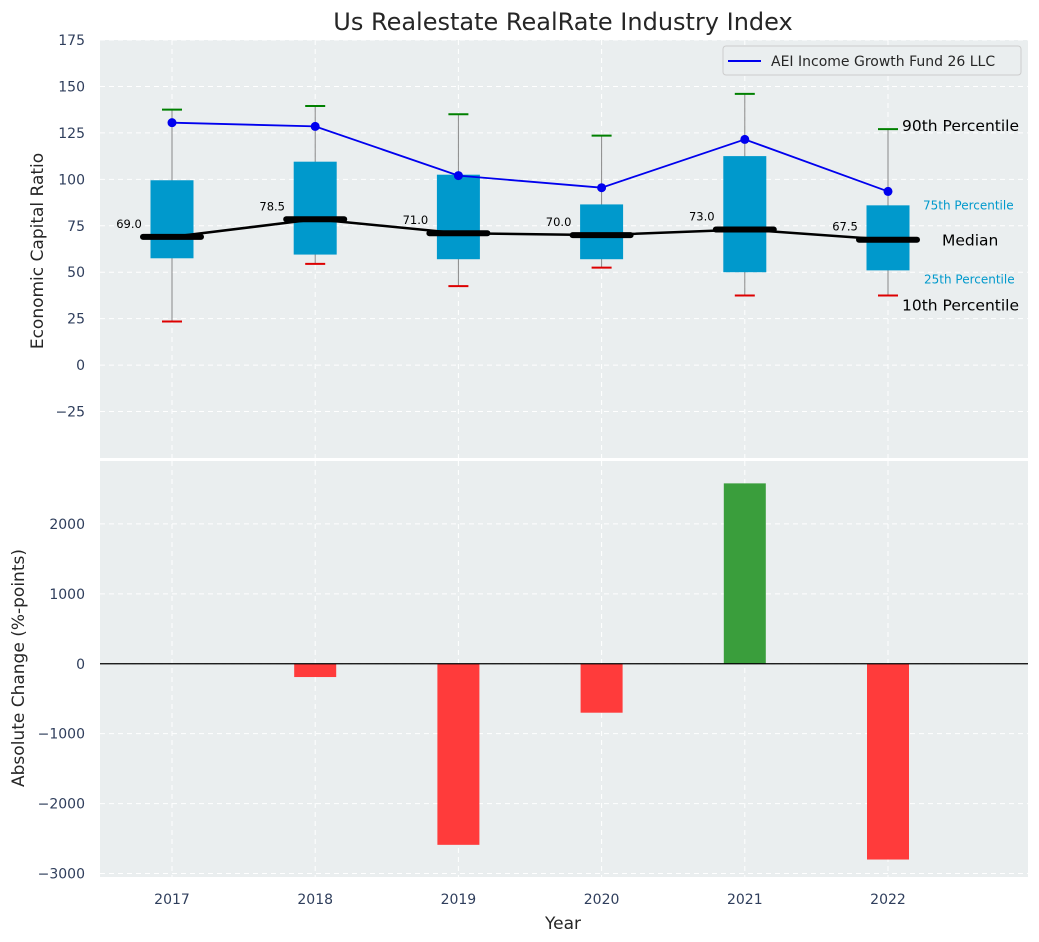  I want to click on x-tick-label: 2017, so click(172, 900).